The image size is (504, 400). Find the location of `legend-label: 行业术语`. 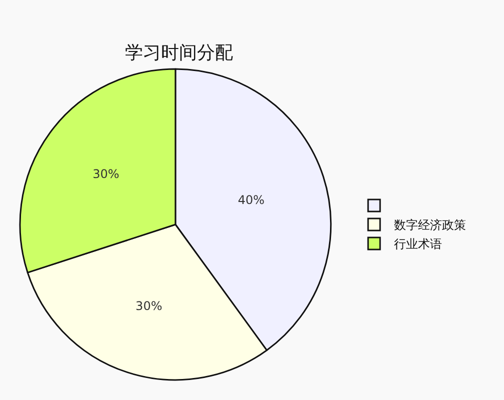

legend-label: 行业术语 is located at coordinates (418, 244).